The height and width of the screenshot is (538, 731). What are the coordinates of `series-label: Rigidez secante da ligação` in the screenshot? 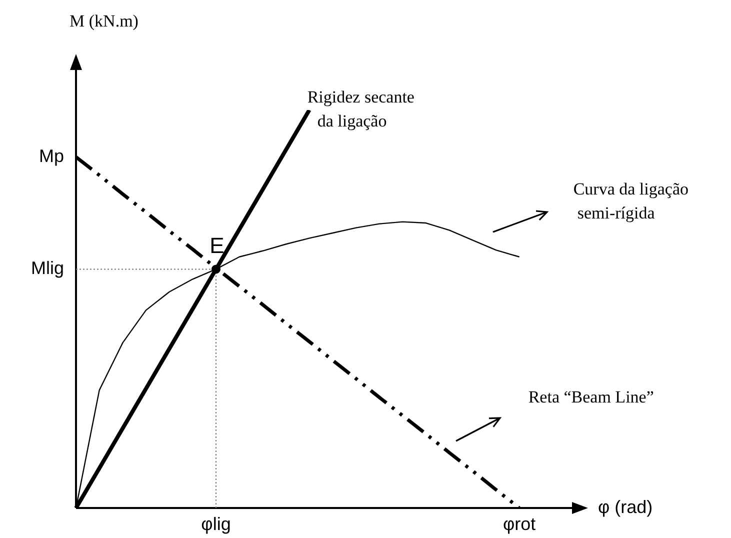 It's located at (360, 108).